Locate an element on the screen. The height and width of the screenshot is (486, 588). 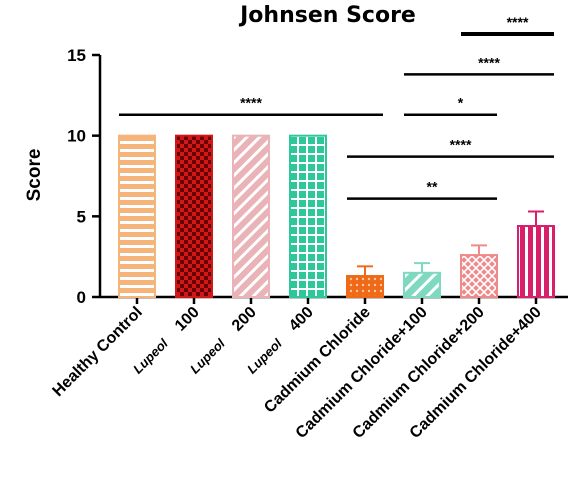
y-tick-label: 0 is located at coordinates (81, 297).